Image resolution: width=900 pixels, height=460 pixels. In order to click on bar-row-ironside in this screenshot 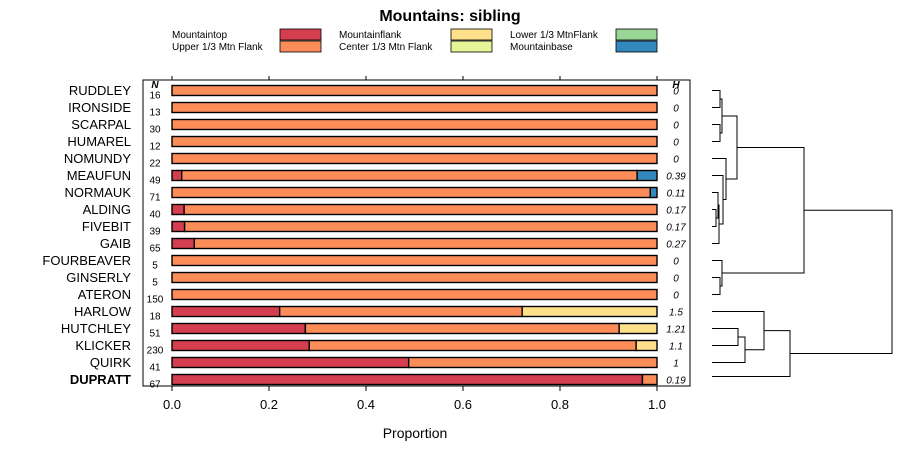, I will do `click(414, 107)`.